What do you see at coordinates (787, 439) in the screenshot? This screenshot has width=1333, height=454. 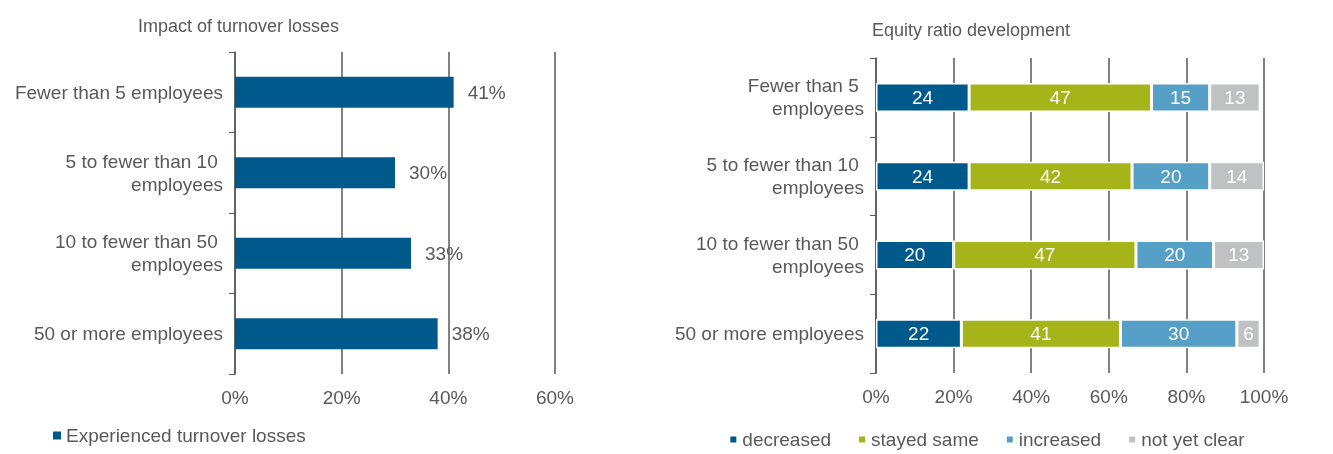 I see `legend-label: decreased` at bounding box center [787, 439].